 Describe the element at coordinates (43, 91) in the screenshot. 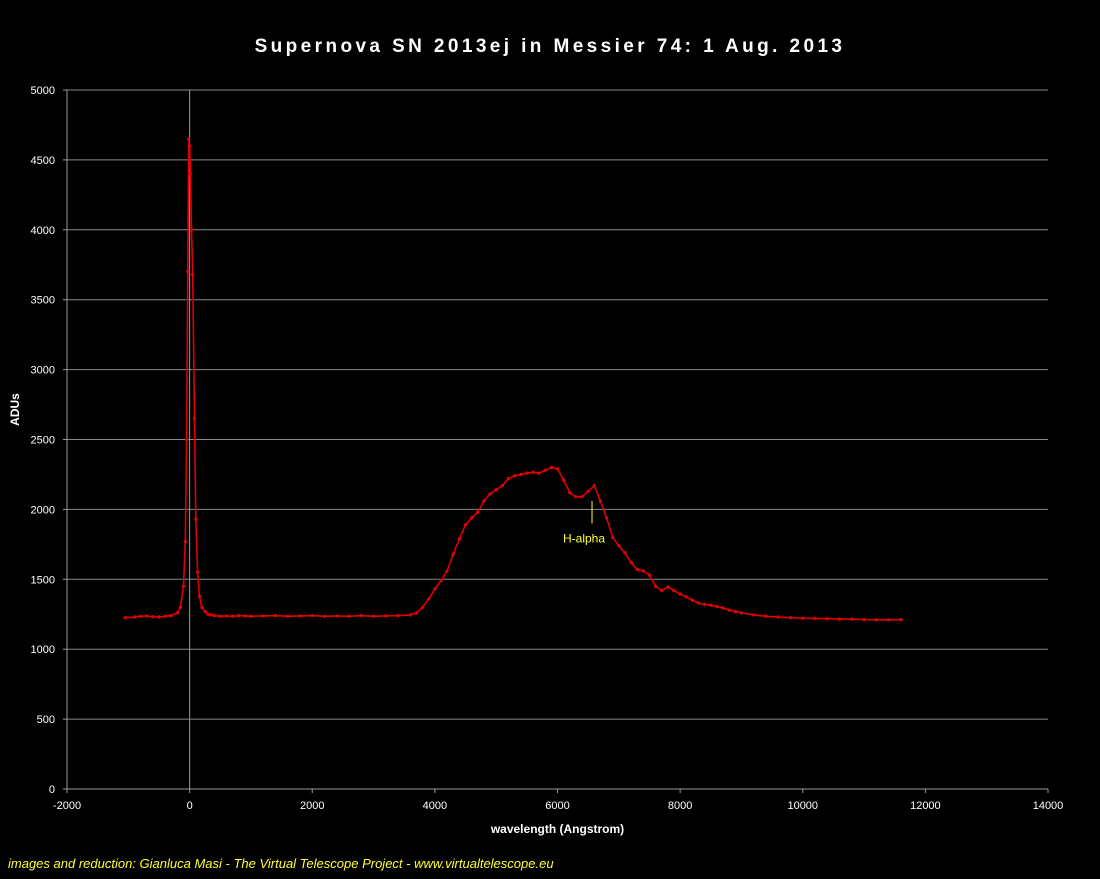

I see `y-tick-label: 5000` at that location.